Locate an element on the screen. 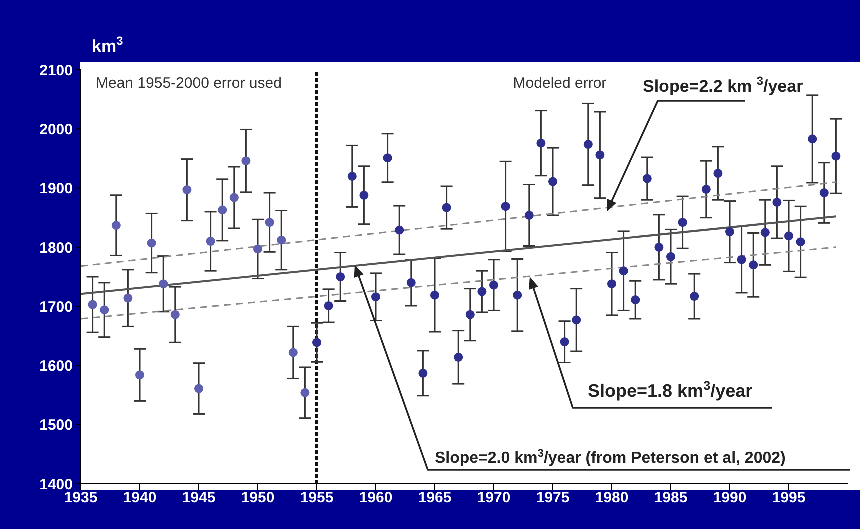  x-tick-label: 1945 is located at coordinates (199, 498).